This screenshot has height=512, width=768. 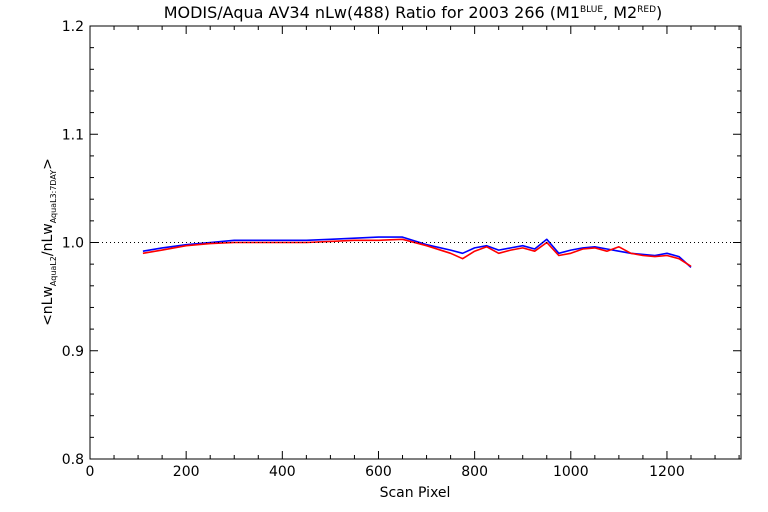 What do you see at coordinates (73, 27) in the screenshot?
I see `y-tick-label: 1.2` at bounding box center [73, 27].